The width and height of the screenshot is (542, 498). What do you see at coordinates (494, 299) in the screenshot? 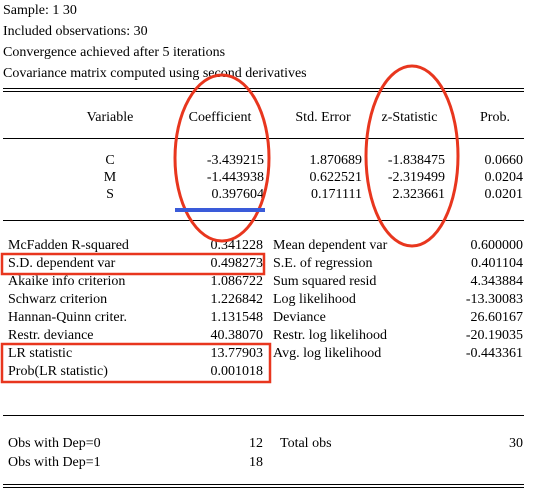
I see `stat-value: -13.30083` at bounding box center [494, 299].